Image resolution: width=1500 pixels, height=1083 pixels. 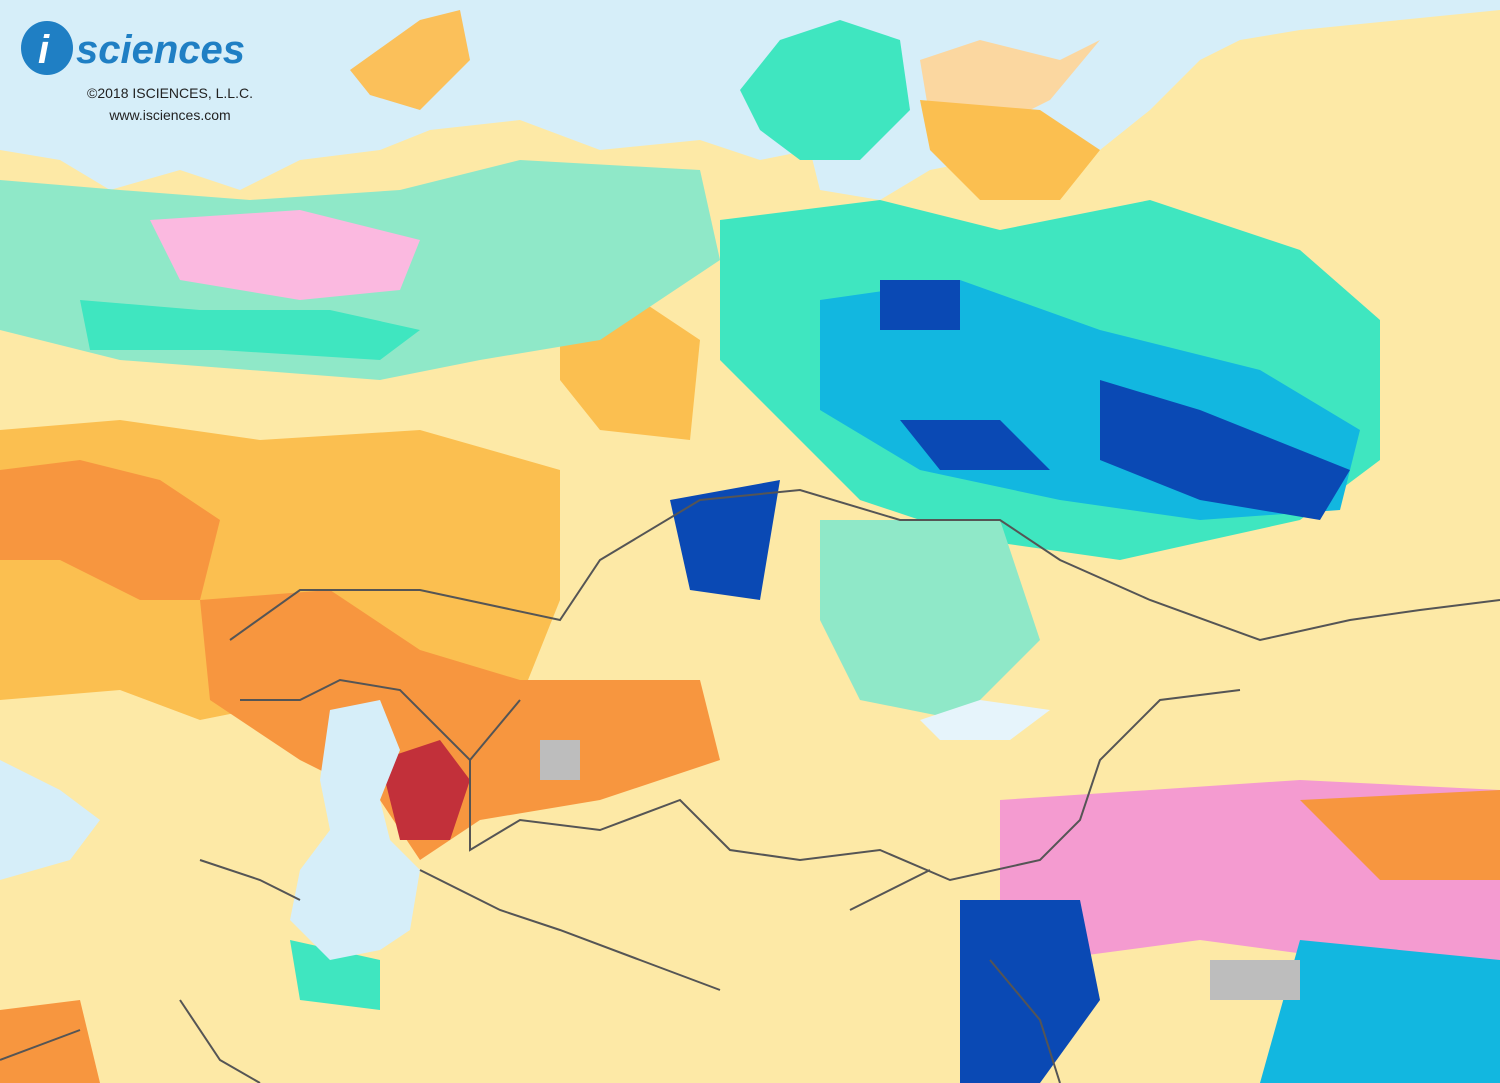 I want to click on copyright: ©2018 ISCIENCES, L.L.C., so click(x=170, y=93).